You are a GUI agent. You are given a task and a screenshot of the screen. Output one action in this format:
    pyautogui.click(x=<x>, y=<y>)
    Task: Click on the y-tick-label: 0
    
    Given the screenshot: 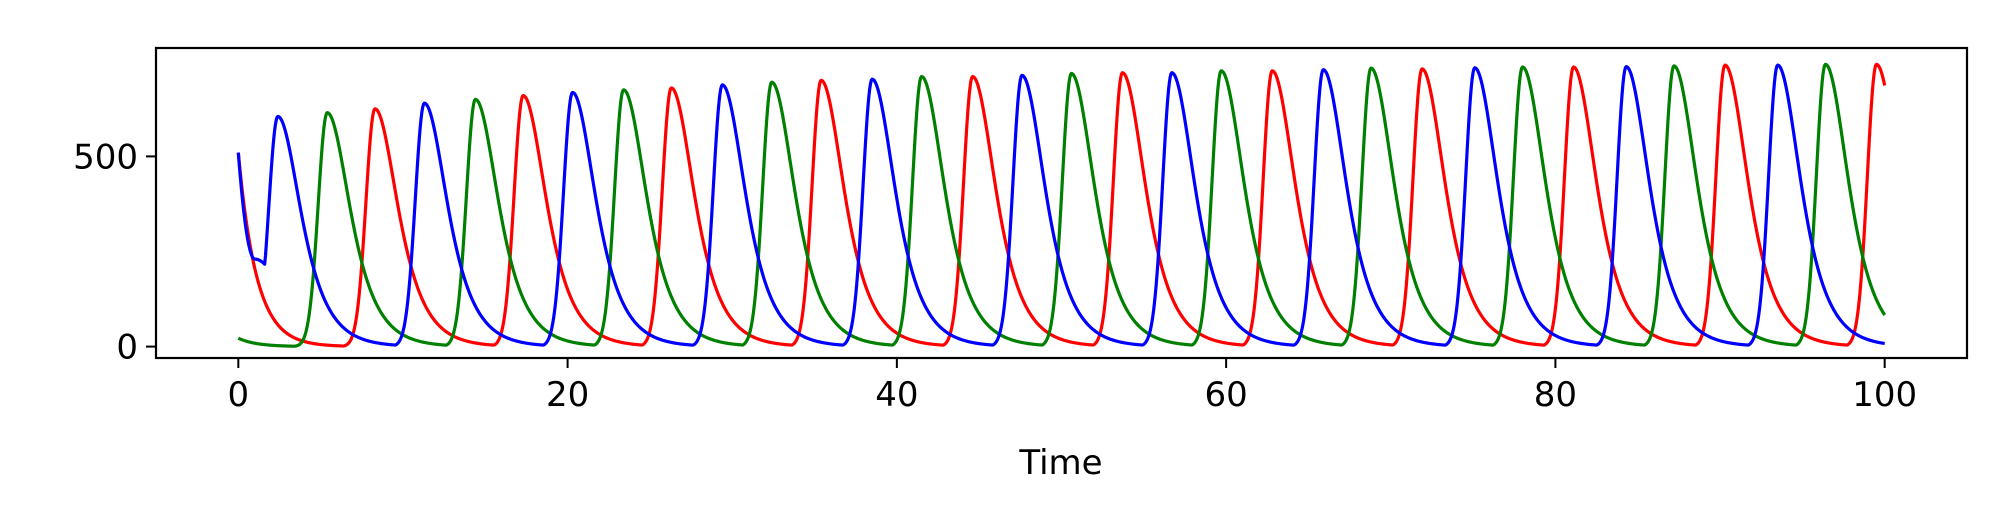 What is the action you would take?
    pyautogui.click(x=127, y=348)
    